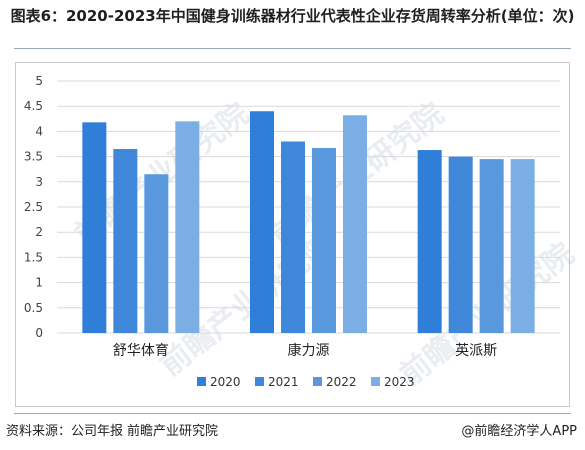 This screenshot has width=585, height=450. What do you see at coordinates (39, 232) in the screenshot?
I see `y-tick-label: 2` at bounding box center [39, 232].